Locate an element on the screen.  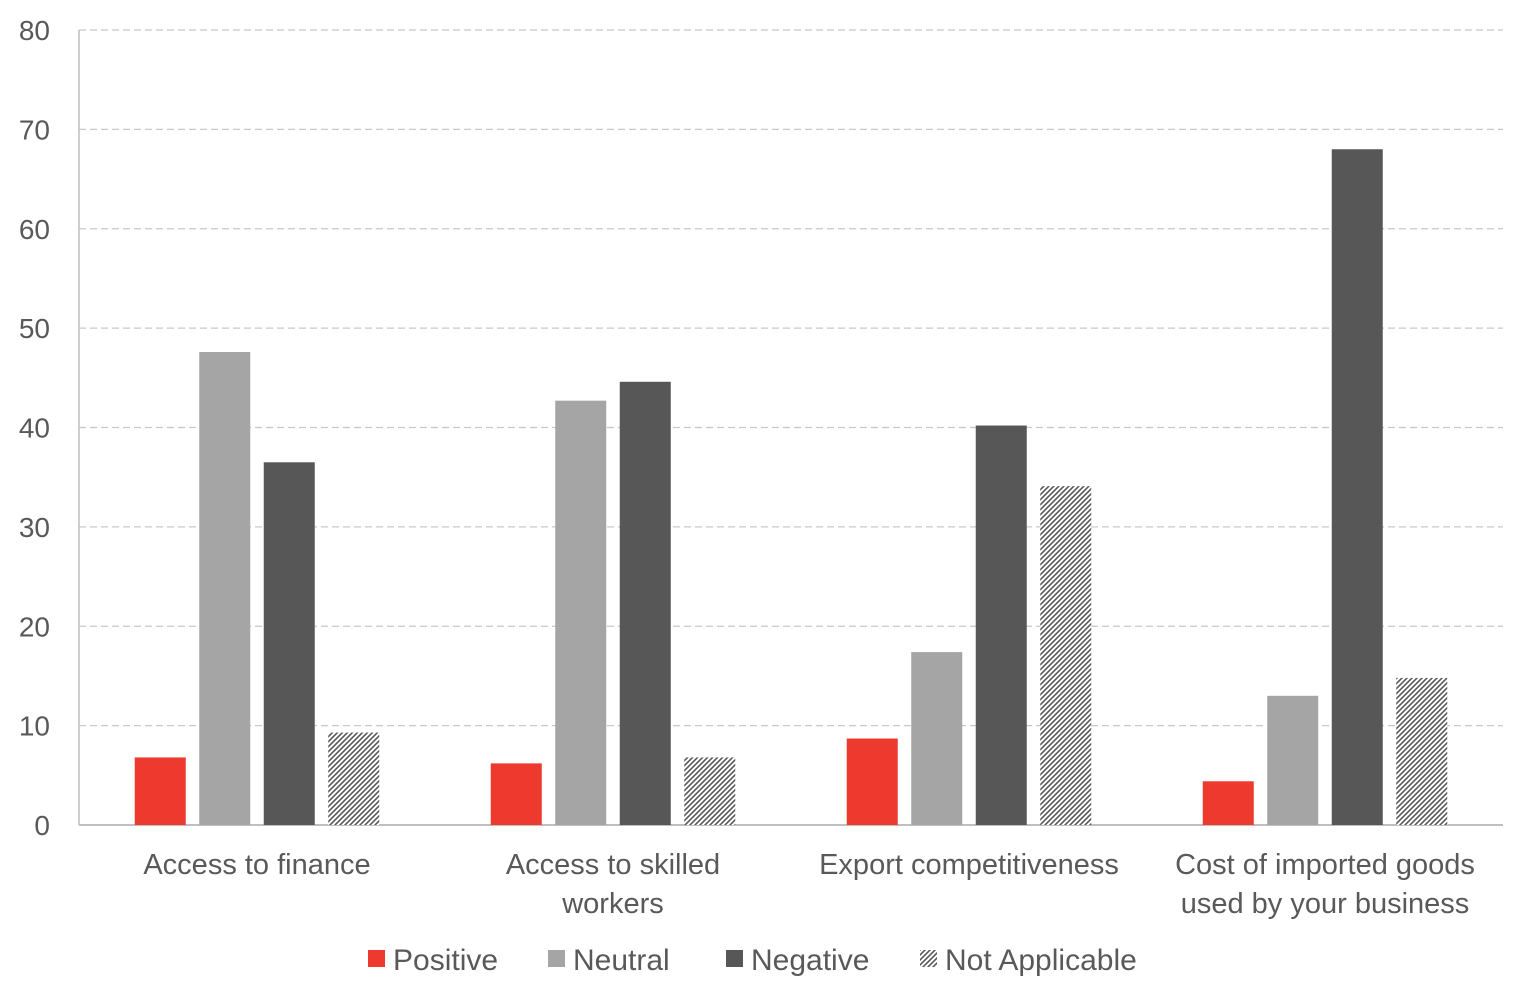
y-tick-label: 80 is located at coordinates (34, 30).